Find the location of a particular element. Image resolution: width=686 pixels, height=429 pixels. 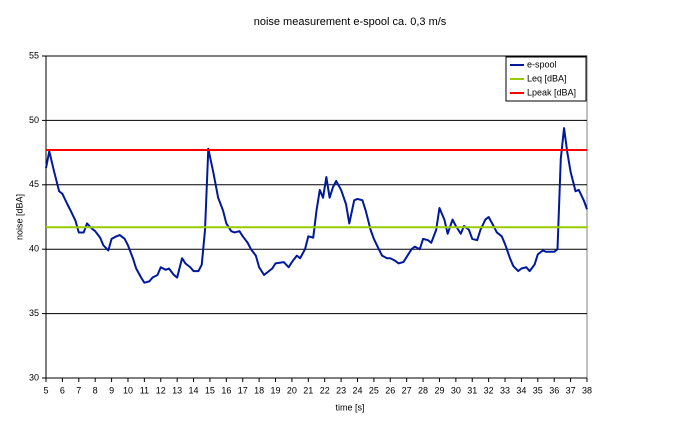

x-tick-label: 37 is located at coordinates (571, 390).